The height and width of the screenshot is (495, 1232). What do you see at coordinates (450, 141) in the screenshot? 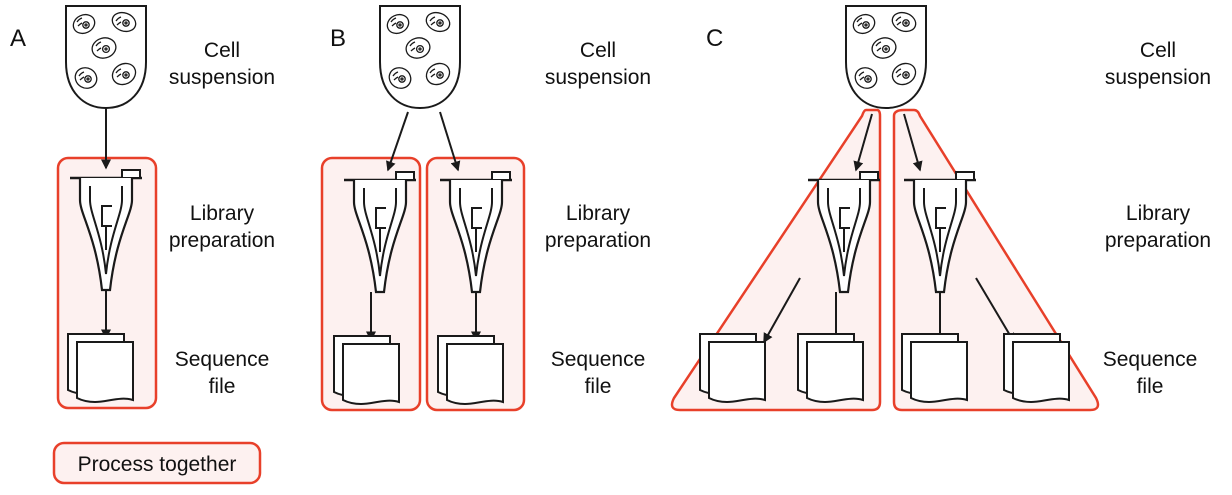
I see `panel-b-arrow-to-tube-right` at bounding box center [450, 141].